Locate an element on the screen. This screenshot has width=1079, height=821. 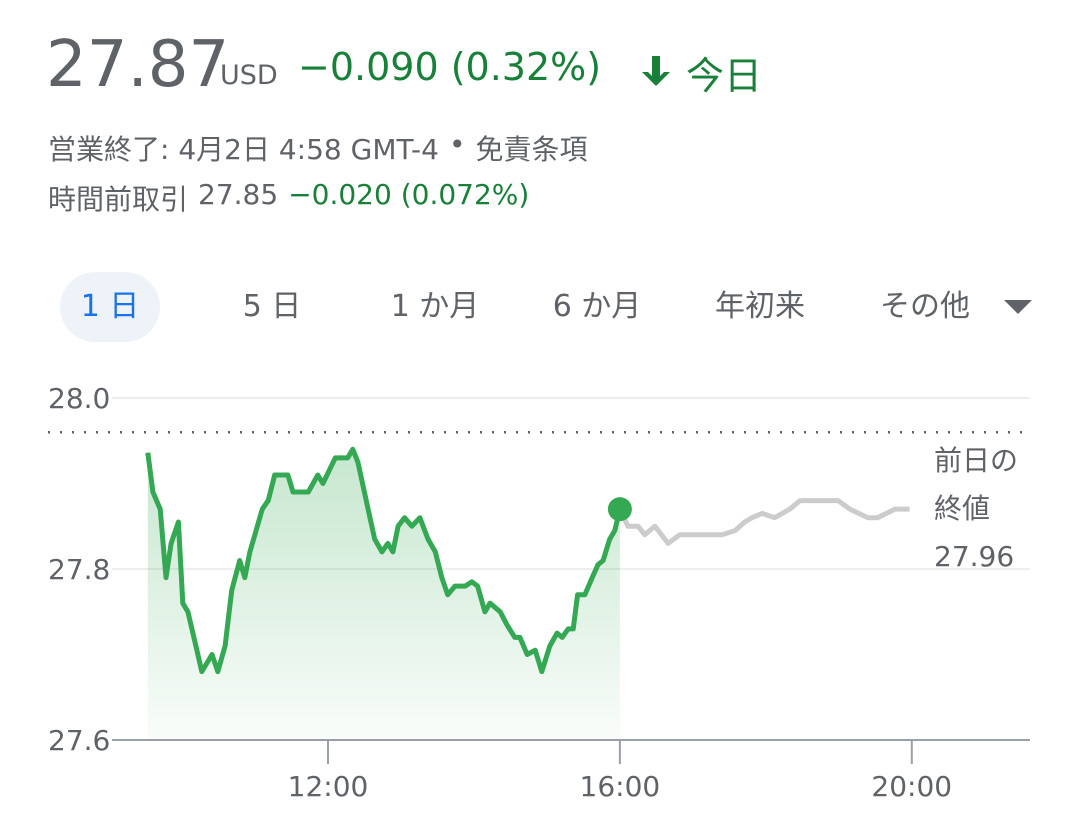
period: 今日 is located at coordinates (724, 76).